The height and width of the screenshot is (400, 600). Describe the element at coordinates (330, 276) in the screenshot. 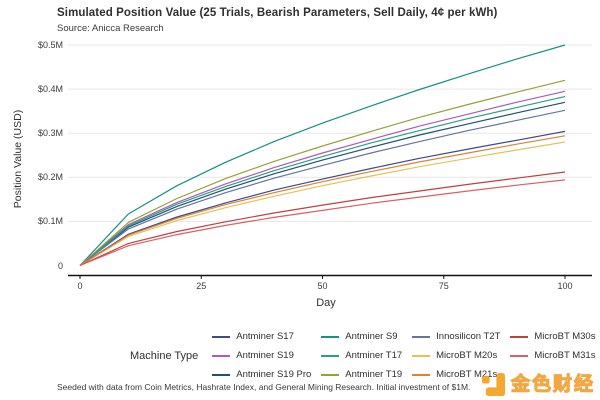

I see `x-axis-line` at that location.